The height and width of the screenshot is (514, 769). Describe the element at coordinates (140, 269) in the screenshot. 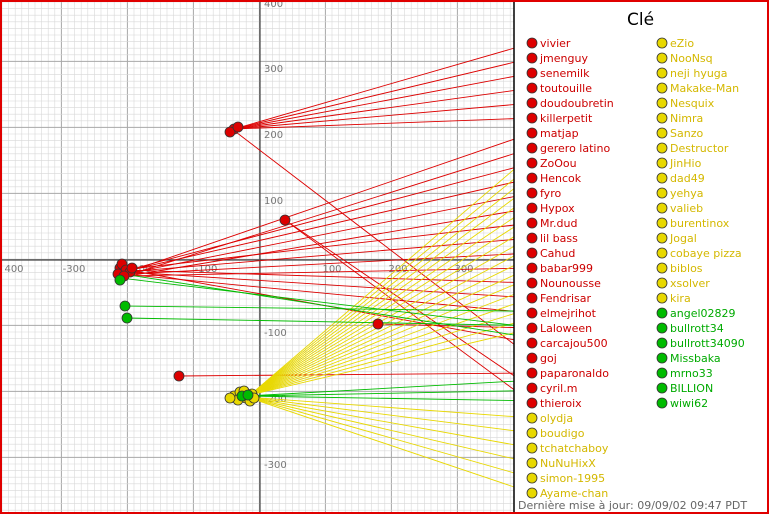

I see `x-tick-label: -200` at that location.